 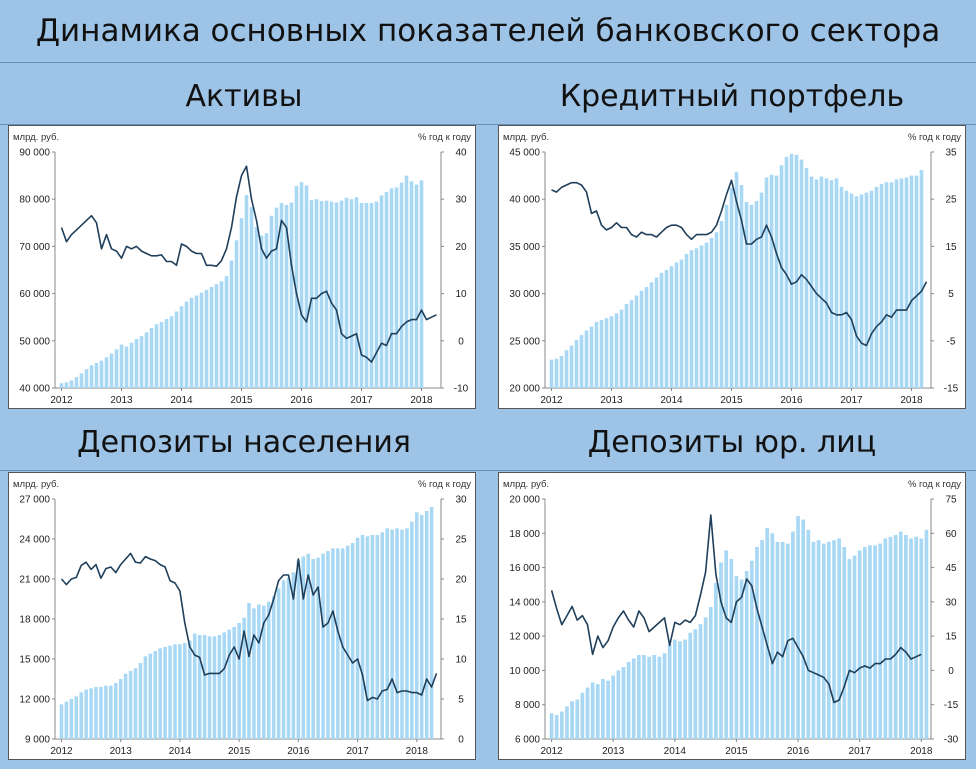 What do you see at coordinates (951, 534) in the screenshot?
I see `y-right-tick-label: 60` at bounding box center [951, 534].